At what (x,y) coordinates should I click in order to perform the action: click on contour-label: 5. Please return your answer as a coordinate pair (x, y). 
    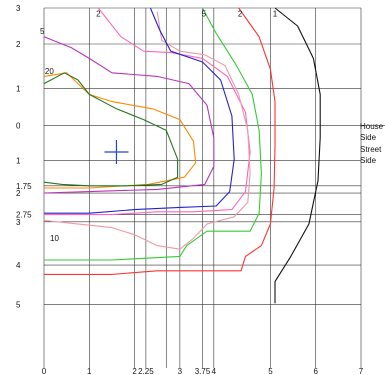
    Looking at the image, I should click on (204, 13).